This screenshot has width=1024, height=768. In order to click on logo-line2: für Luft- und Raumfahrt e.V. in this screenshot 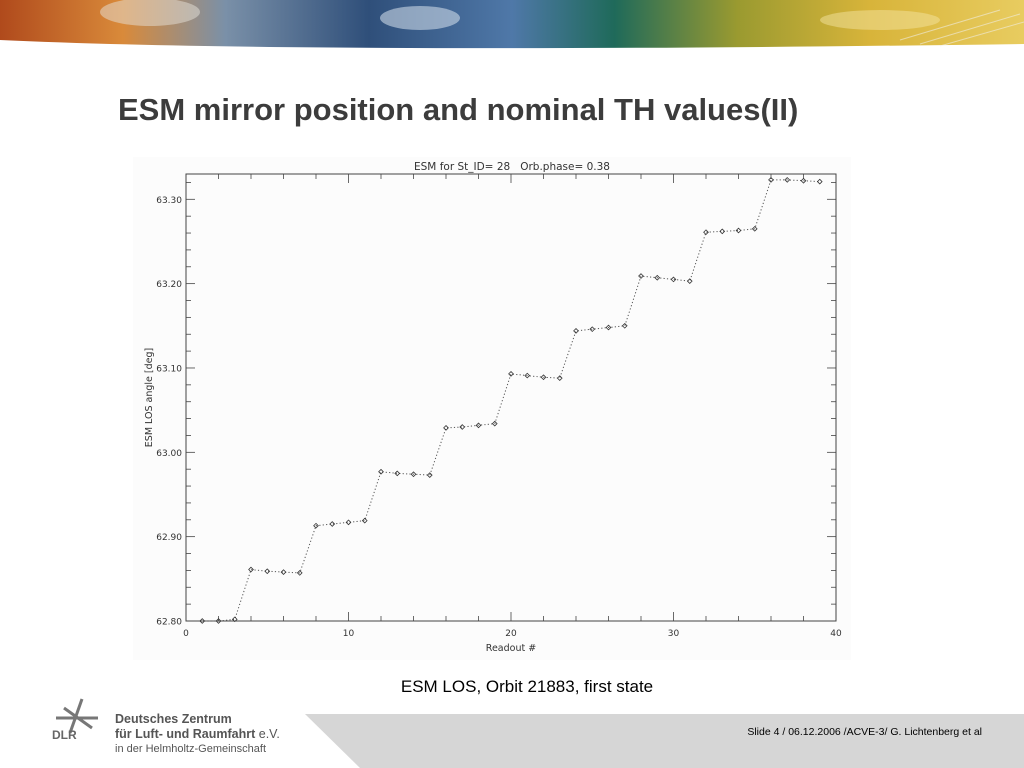, I will do `click(197, 734)`.